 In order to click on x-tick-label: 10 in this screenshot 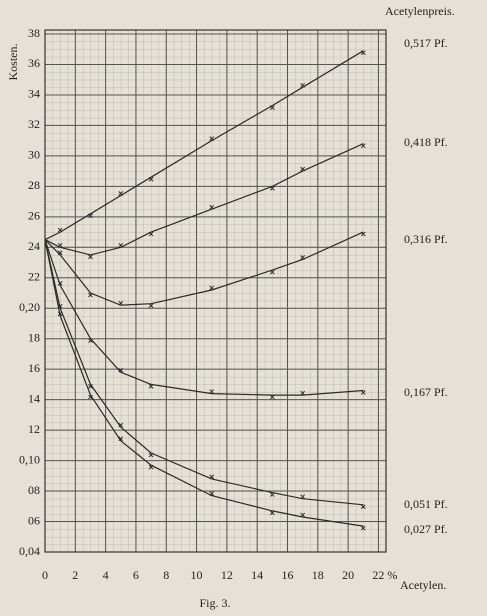, I will do `click(197, 575)`.